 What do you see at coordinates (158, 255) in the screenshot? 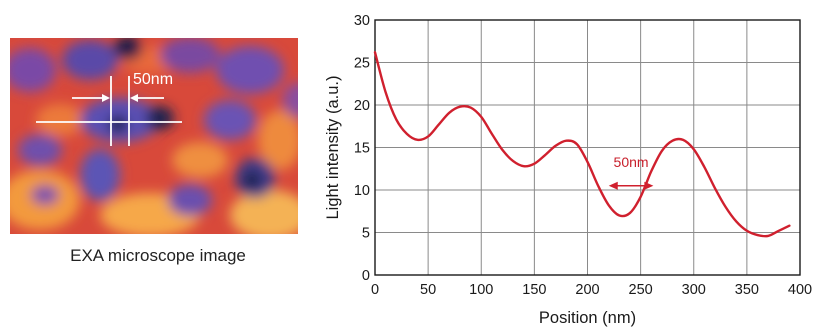
I see `microscope-caption: EXA microscope image` at bounding box center [158, 255].